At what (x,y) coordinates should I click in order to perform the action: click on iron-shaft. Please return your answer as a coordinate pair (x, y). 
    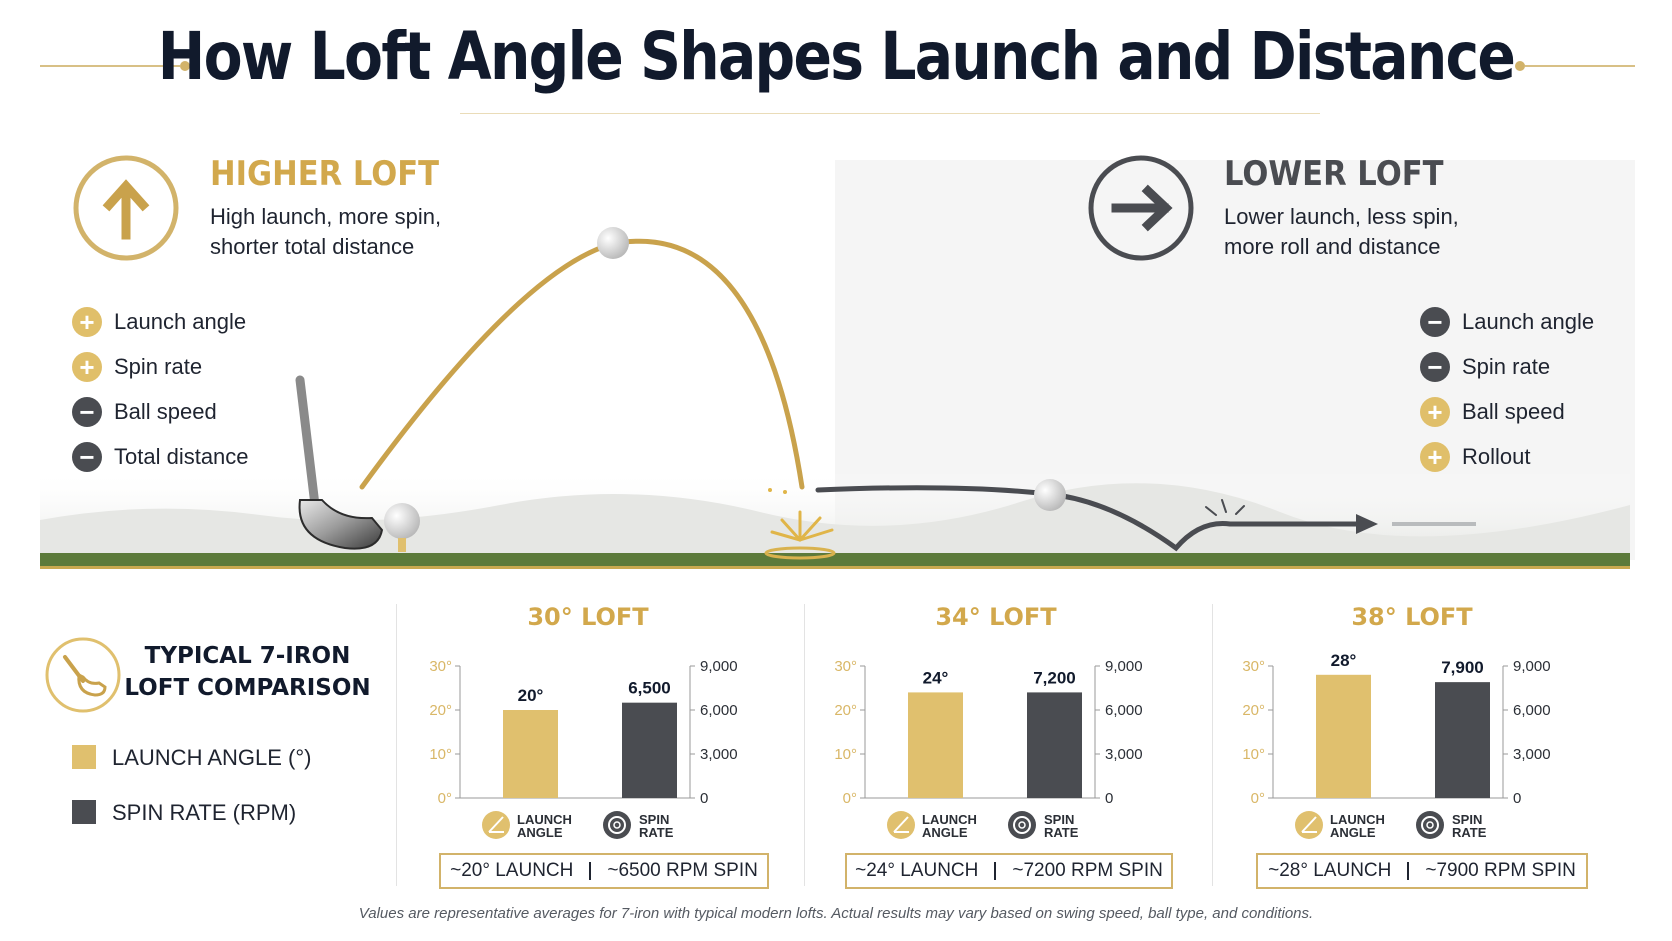
    Looking at the image, I should click on (307, 442).